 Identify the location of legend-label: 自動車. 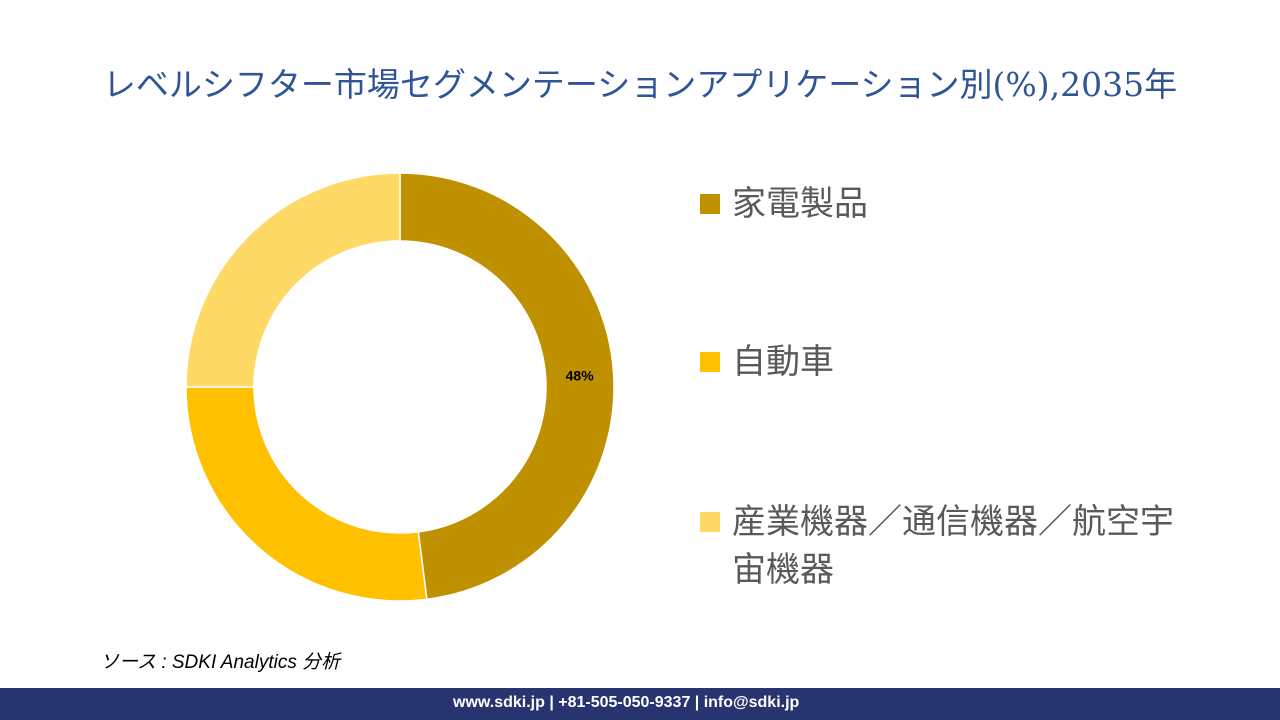
(783, 362).